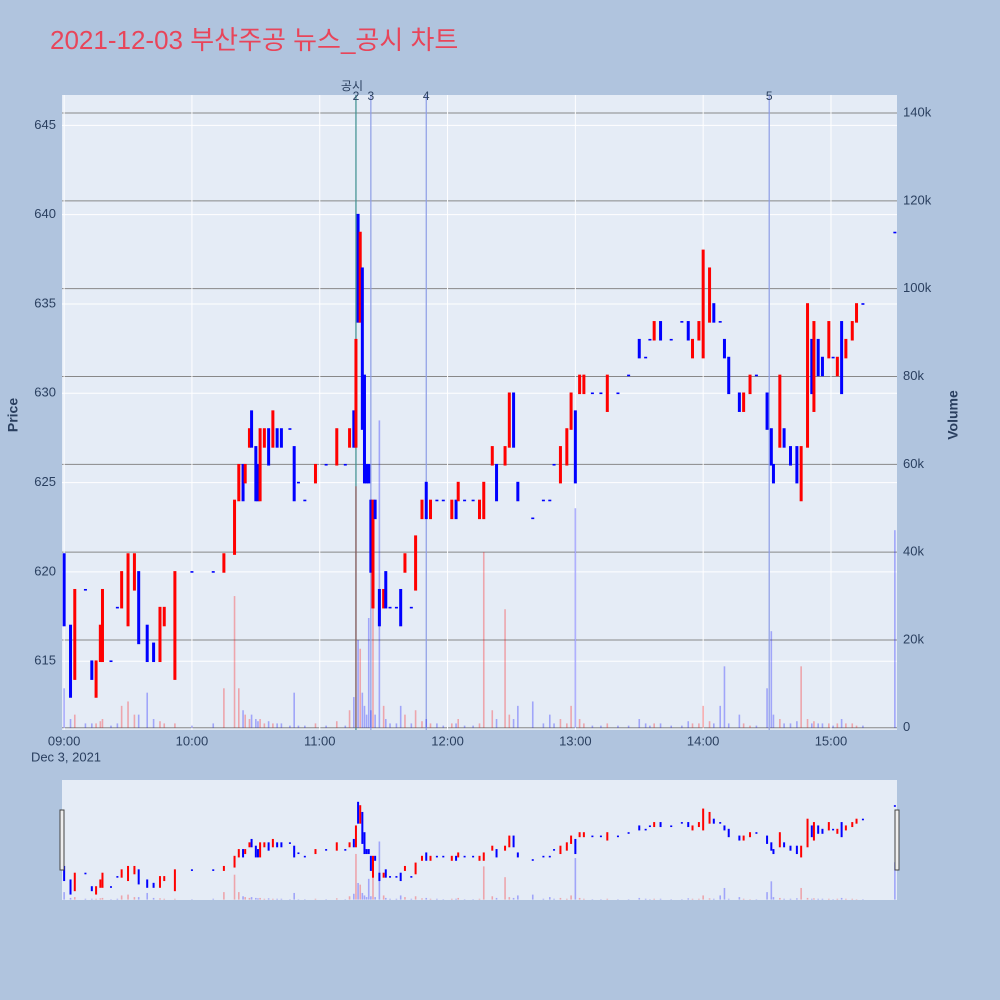 This screenshot has height=1000, width=1000. Describe the element at coordinates (917, 111) in the screenshot. I see `y2-tick-label: 140k` at that location.